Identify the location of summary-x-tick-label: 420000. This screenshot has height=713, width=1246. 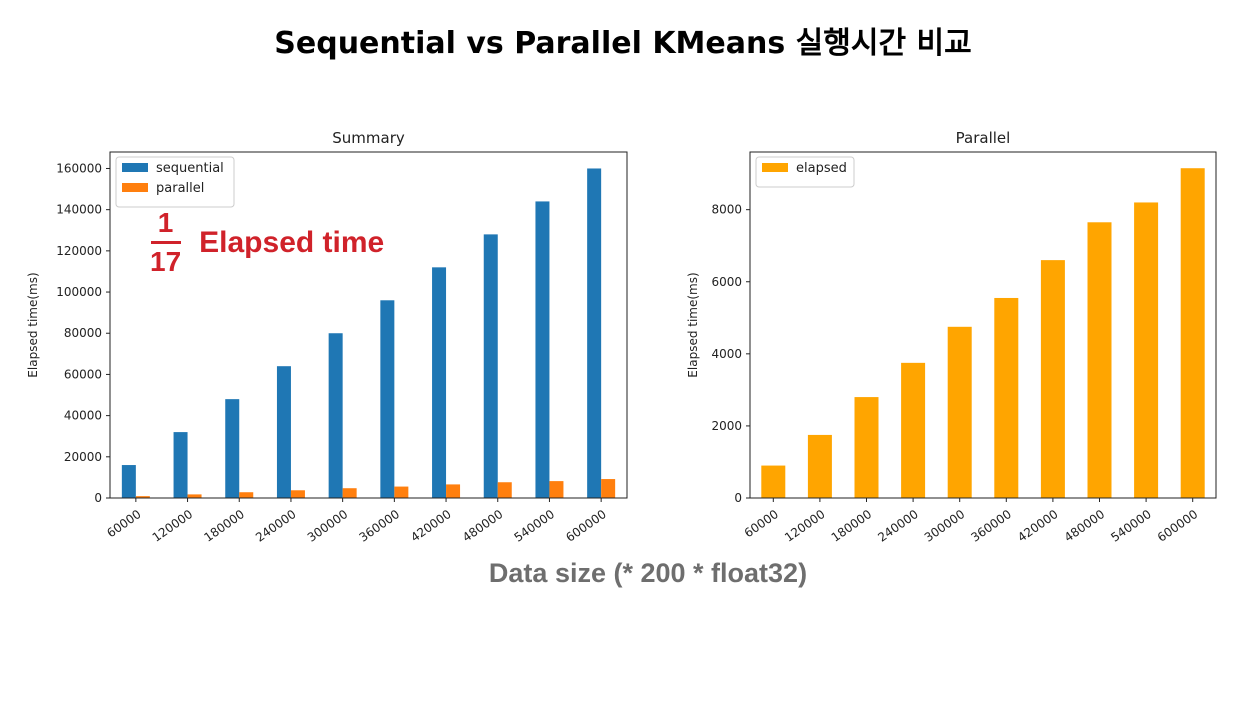
(431, 526).